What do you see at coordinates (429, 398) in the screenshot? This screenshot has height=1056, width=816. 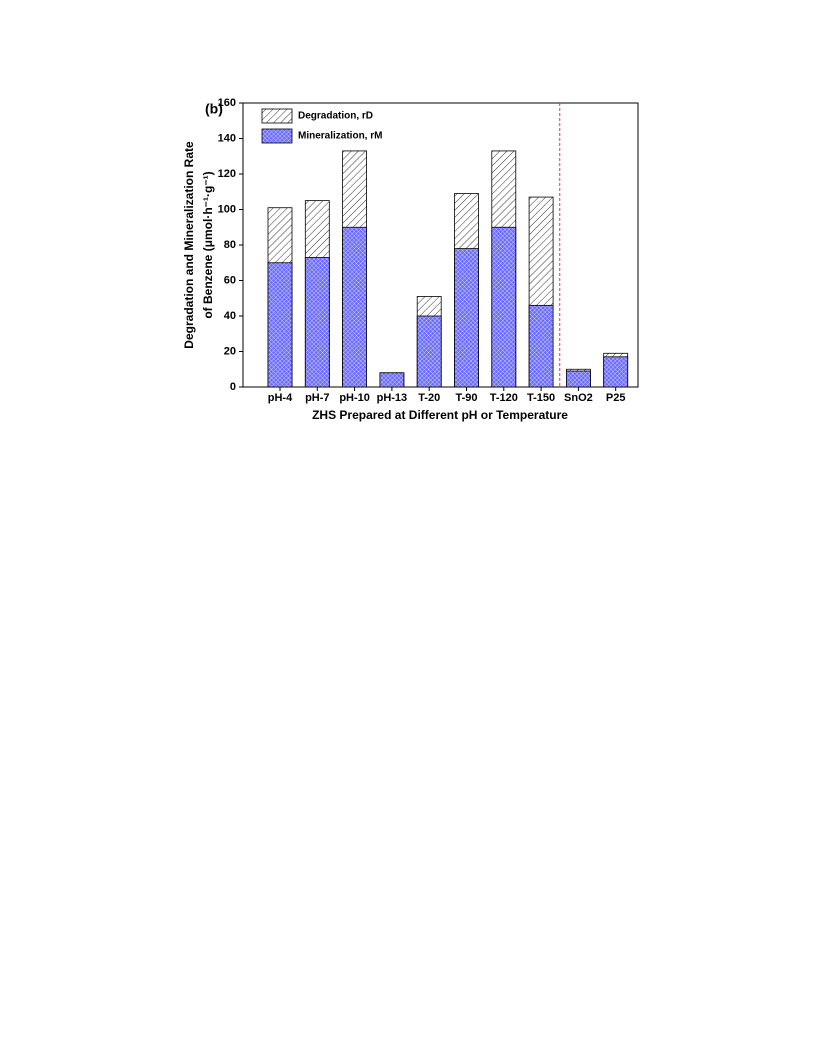 I see `x-tick-label: T-20` at bounding box center [429, 398].